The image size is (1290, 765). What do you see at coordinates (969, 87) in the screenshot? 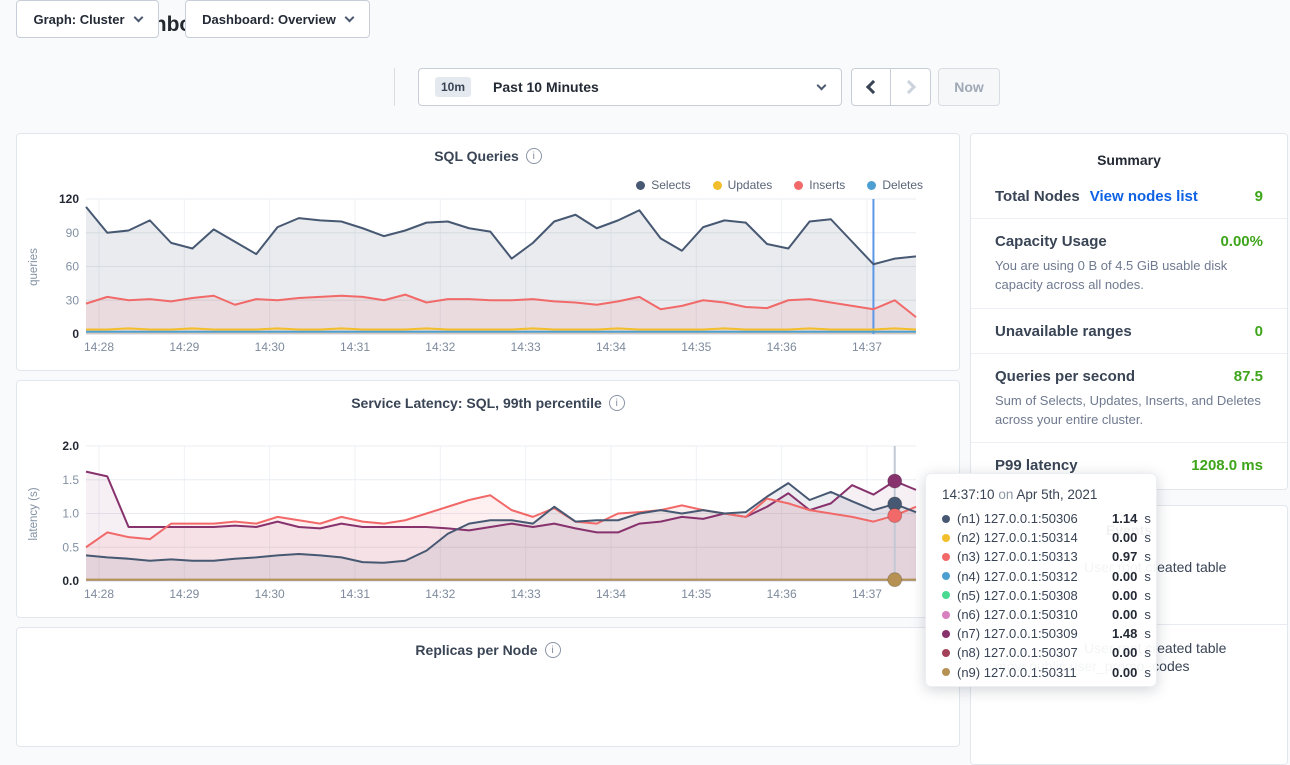
I see `now-button: Now` at bounding box center [969, 87].